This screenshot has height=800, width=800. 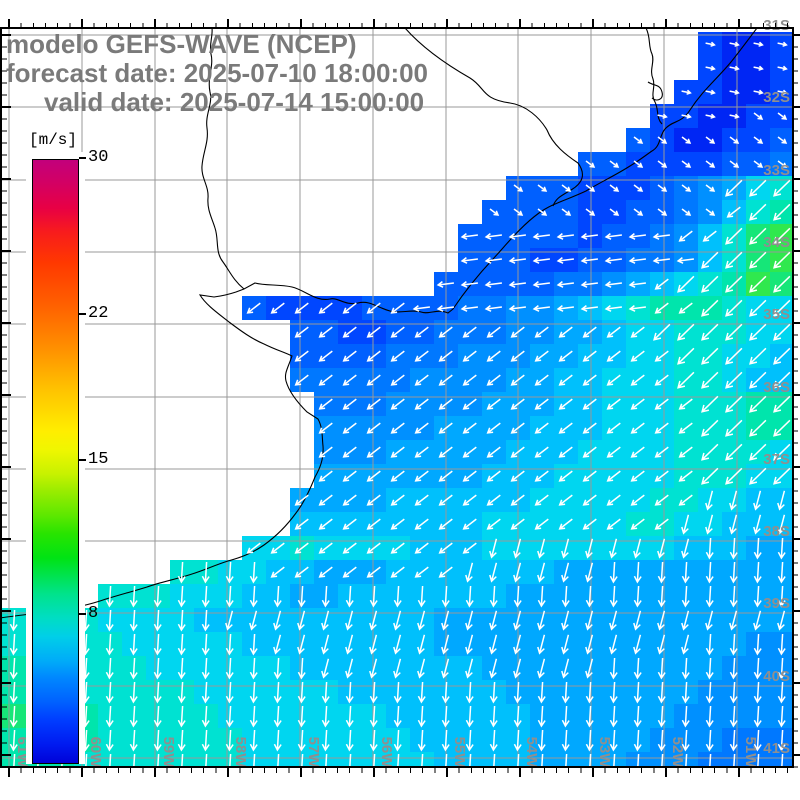 What do you see at coordinates (240, 753) in the screenshot?
I see `lon-label-58W: 58W` at bounding box center [240, 753].